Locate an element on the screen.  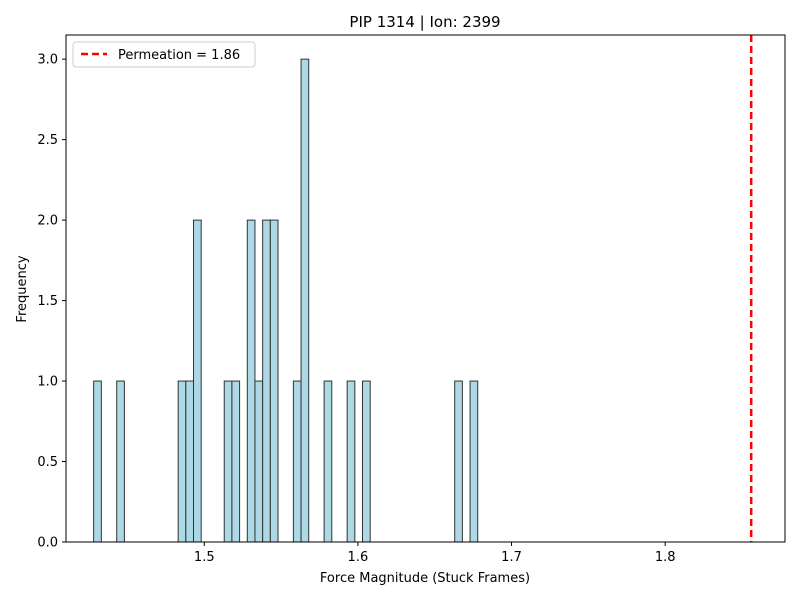
x-tick-label: 1.7 is located at coordinates (511, 557).